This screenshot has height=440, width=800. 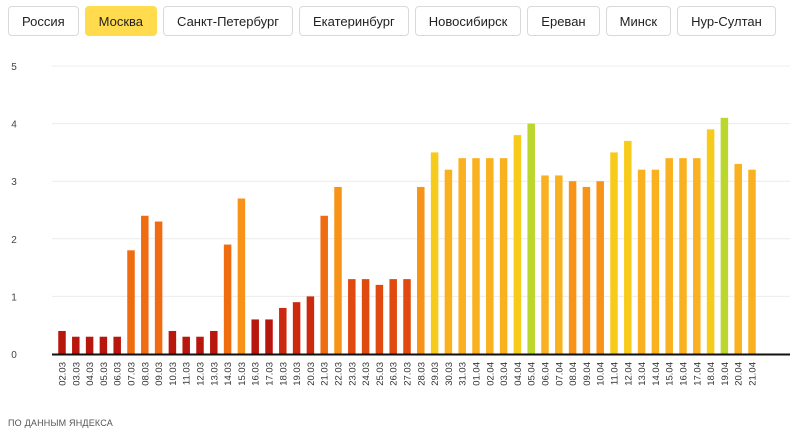 I want to click on x-tick-label: 12.03, so click(x=201, y=374).